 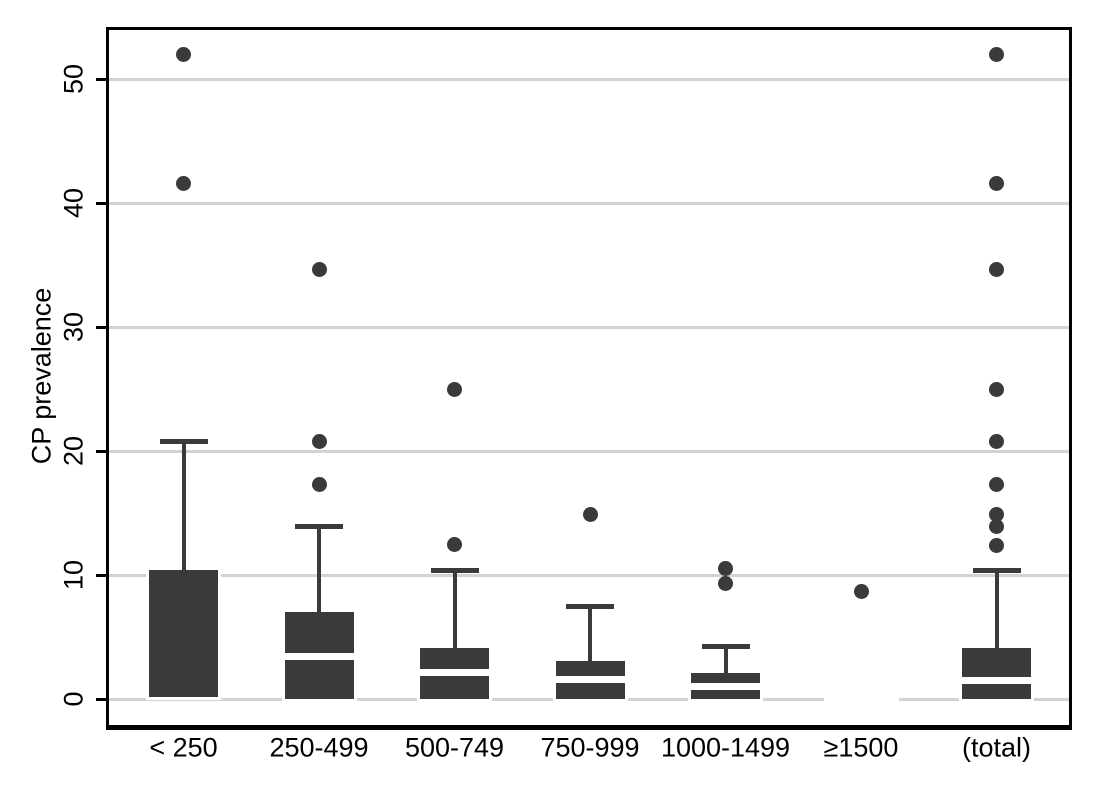 I want to click on x-category-label: 1000-1499, so click(x=725, y=747).